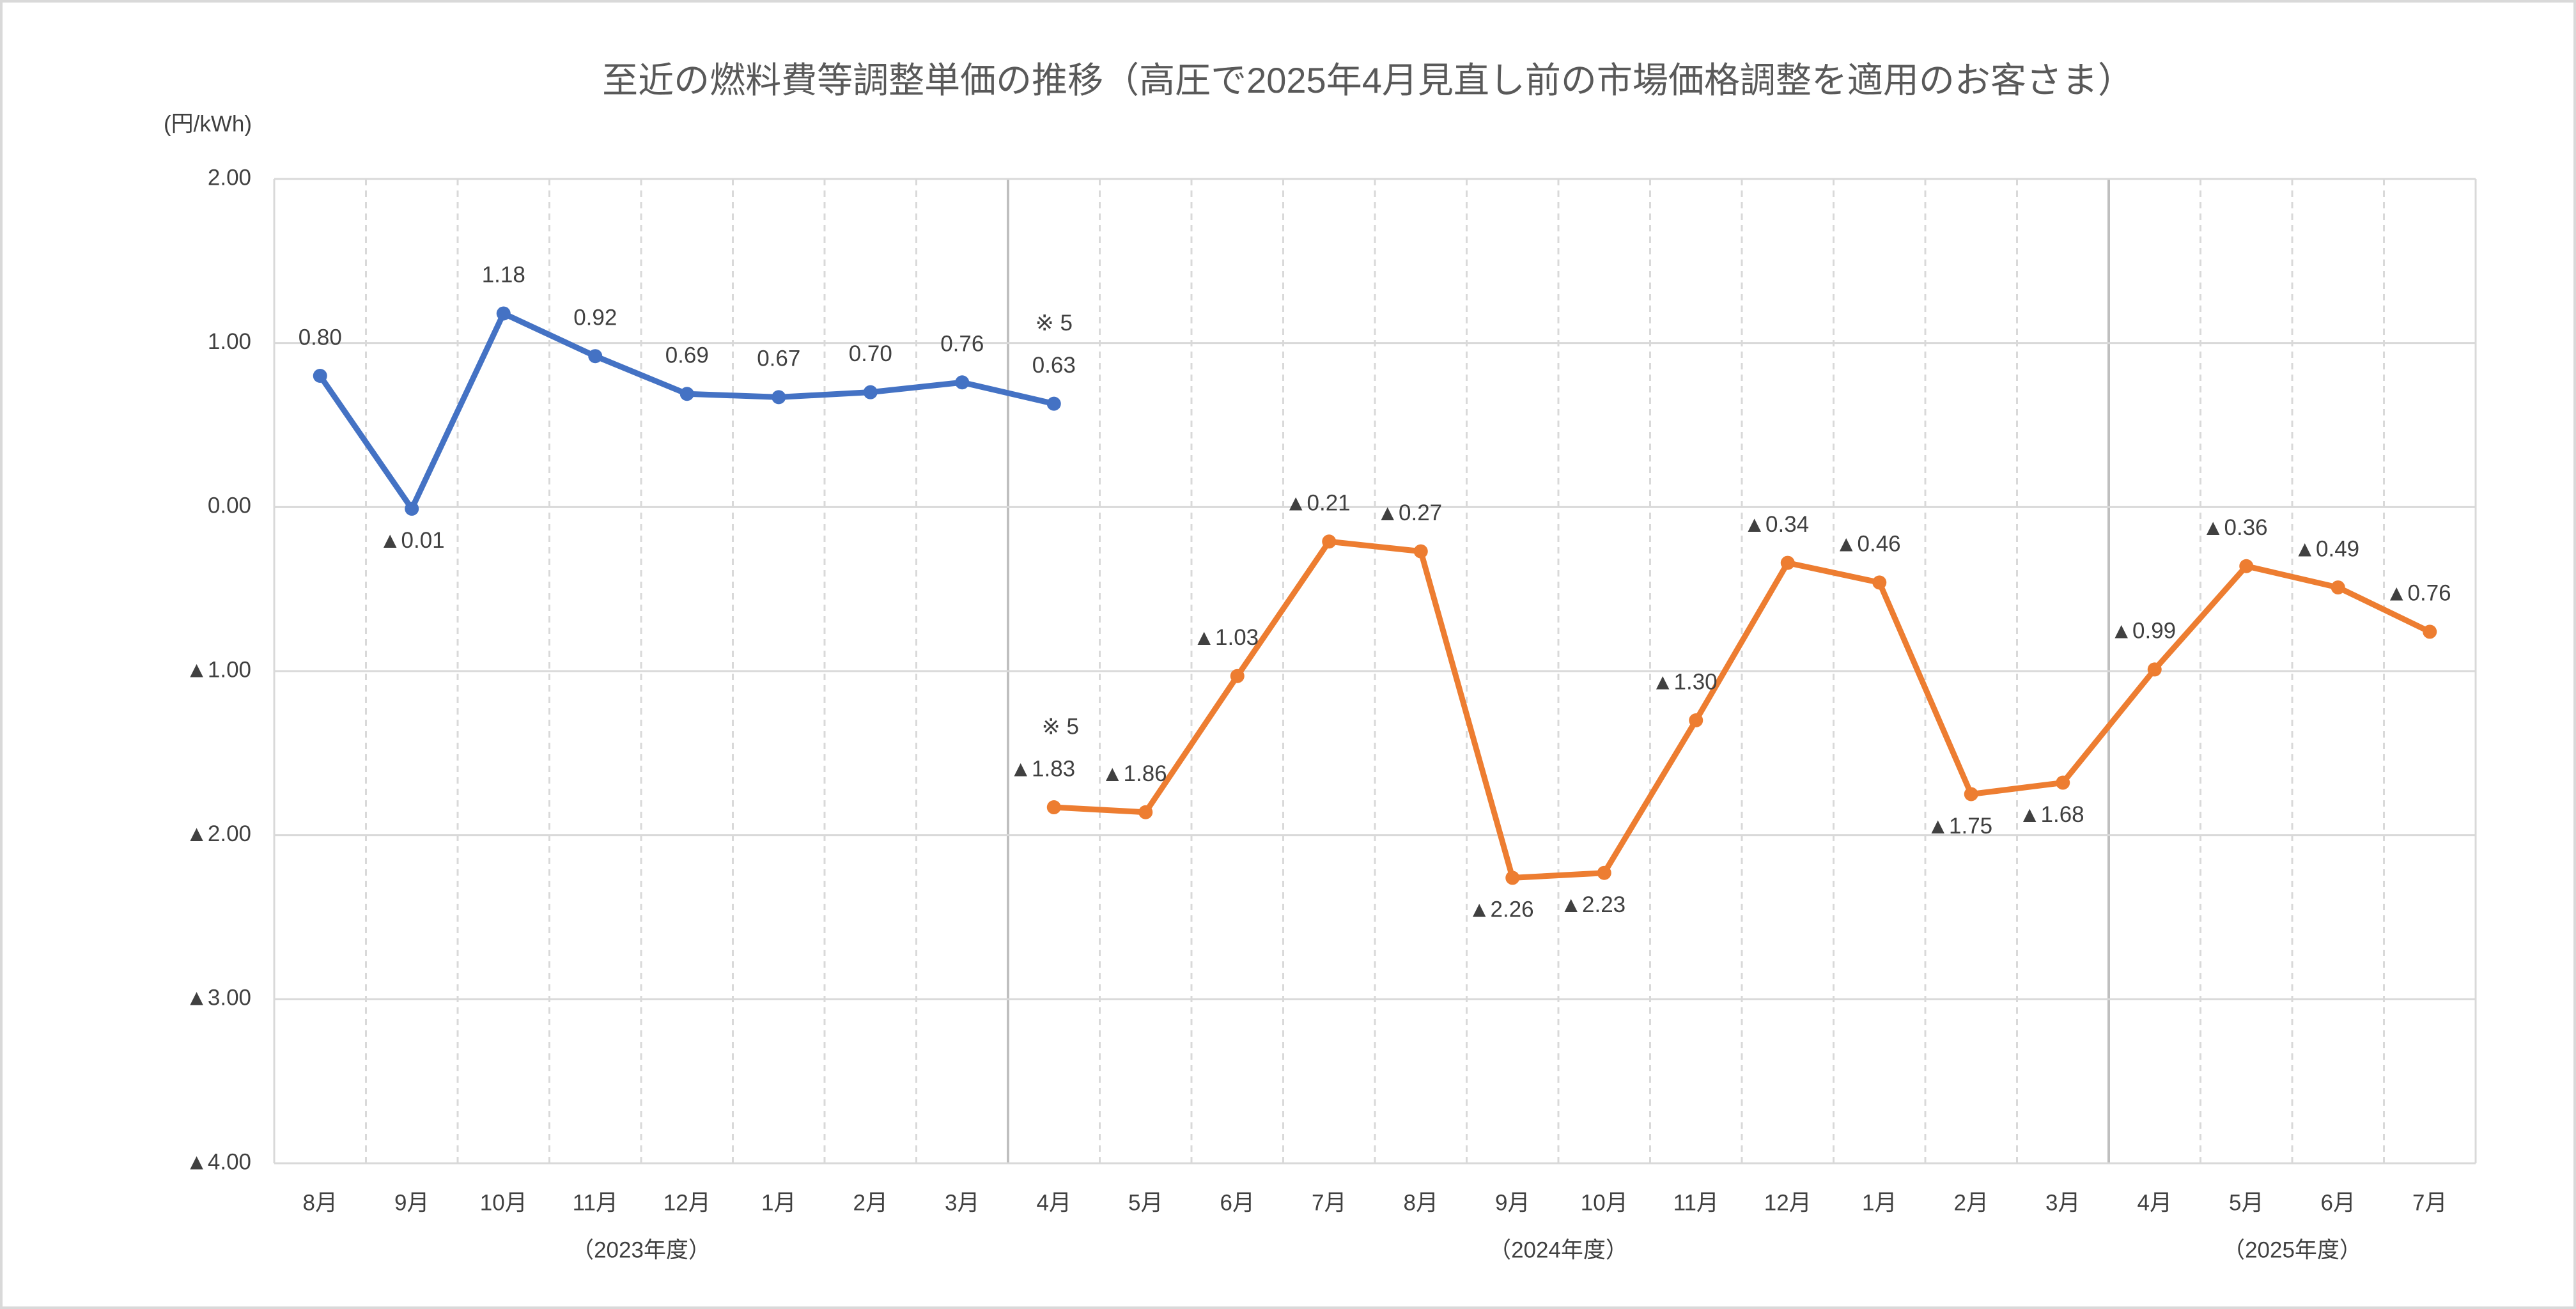 This screenshot has width=2576, height=1309. I want to click on y-tick-label: ▲2.00, so click(218, 833).